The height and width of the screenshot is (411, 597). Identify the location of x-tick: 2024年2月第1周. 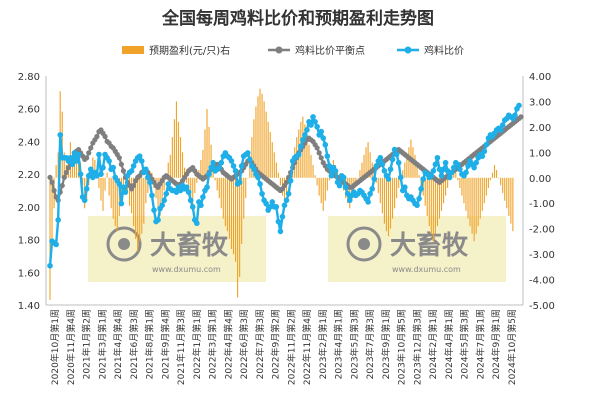
(433, 344).